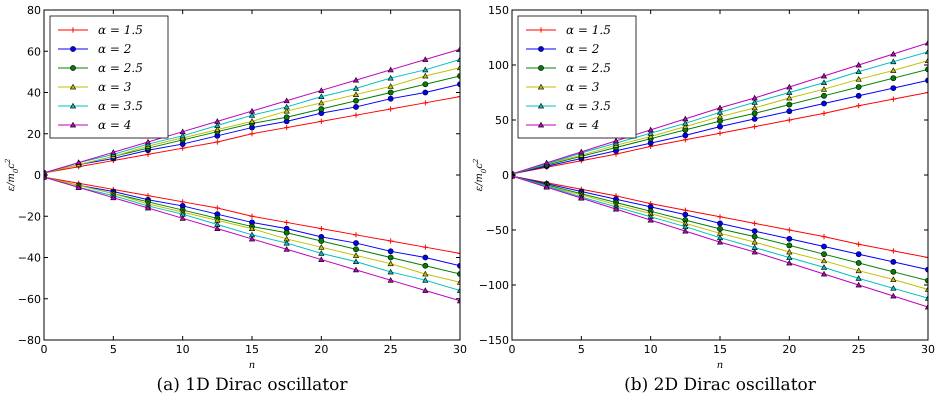  Describe the element at coordinates (493, 340) in the screenshot. I see `y-tick-label: −150` at that location.